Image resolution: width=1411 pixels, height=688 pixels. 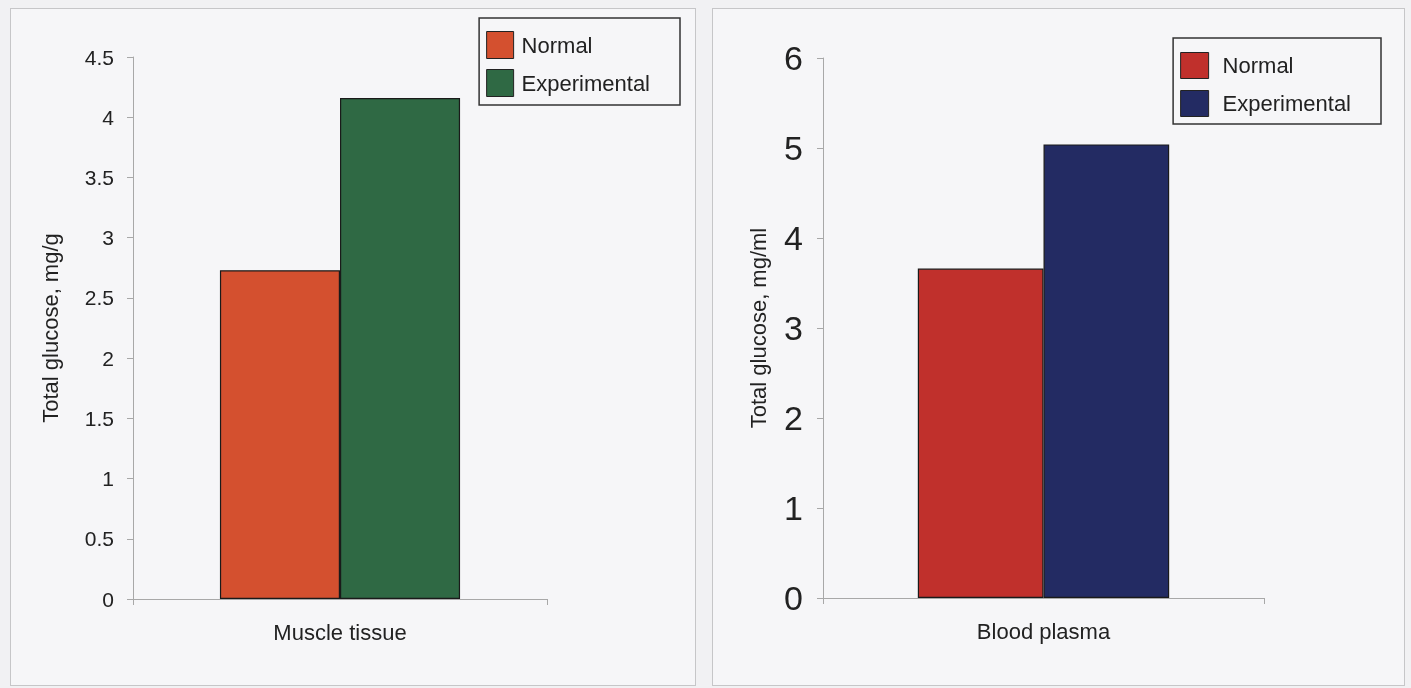 I want to click on y-tick-label: 5, so click(x=793, y=148).